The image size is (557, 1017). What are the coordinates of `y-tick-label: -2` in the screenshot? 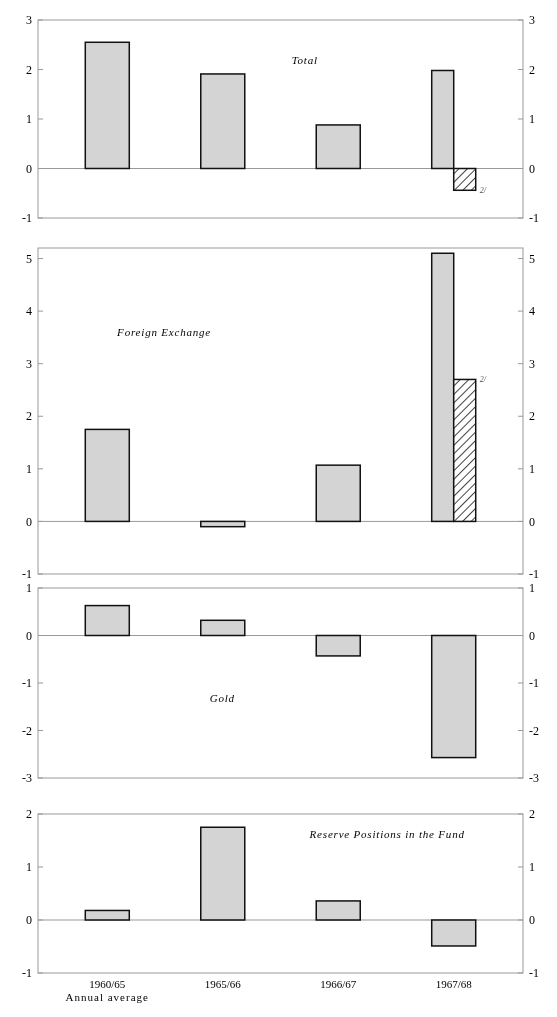 It's located at (27, 730).